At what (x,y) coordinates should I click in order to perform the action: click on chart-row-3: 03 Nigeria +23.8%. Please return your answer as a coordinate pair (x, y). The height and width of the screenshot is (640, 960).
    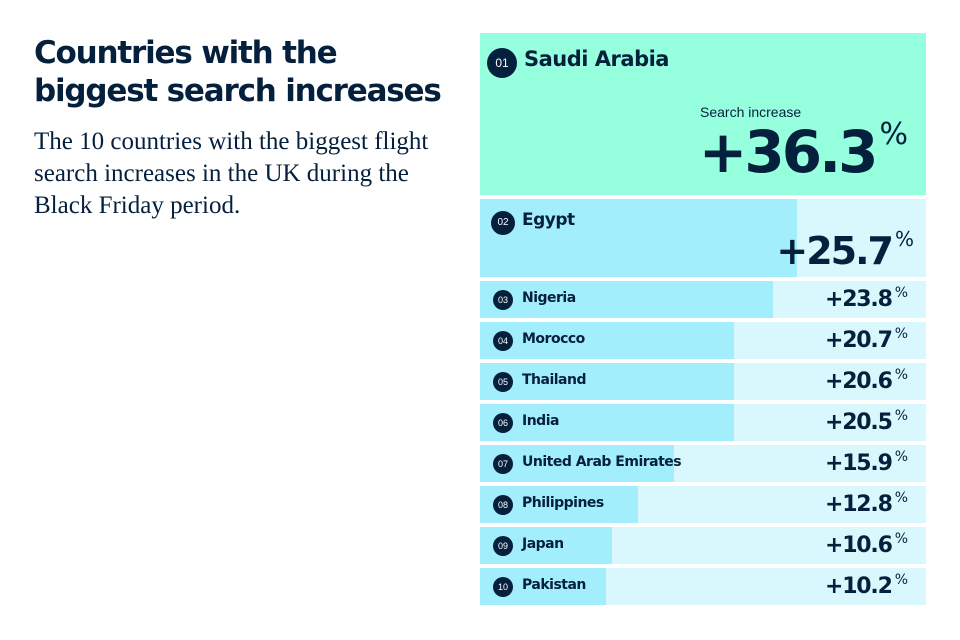
    Looking at the image, I should click on (703, 299).